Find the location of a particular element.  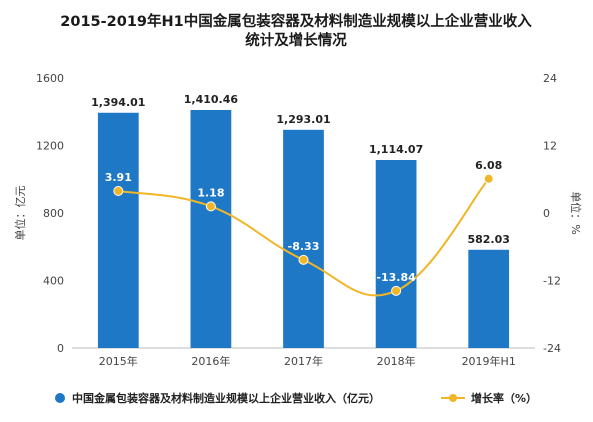

legend-bar-marker is located at coordinates (60, 398).